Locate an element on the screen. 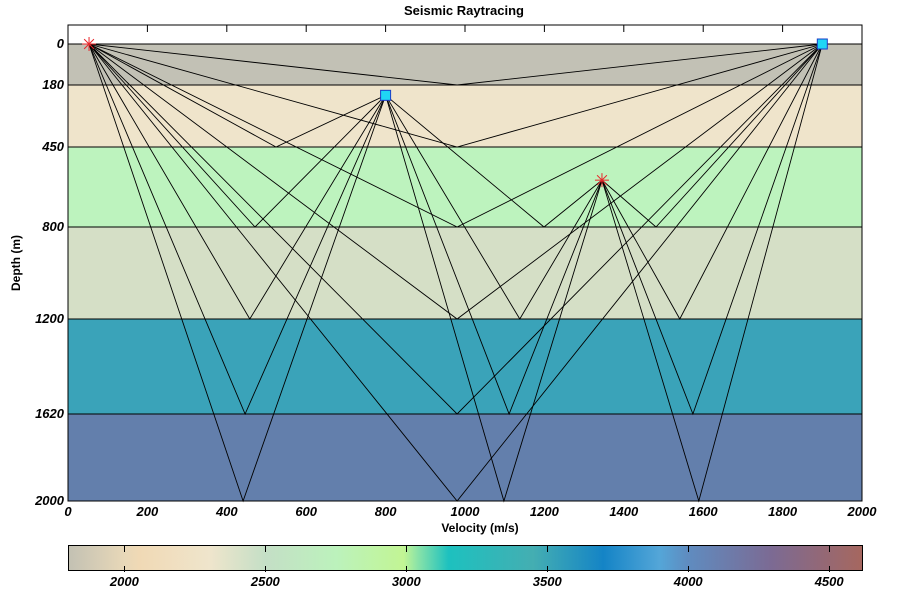  x-tick-label: 800 is located at coordinates (385, 511).